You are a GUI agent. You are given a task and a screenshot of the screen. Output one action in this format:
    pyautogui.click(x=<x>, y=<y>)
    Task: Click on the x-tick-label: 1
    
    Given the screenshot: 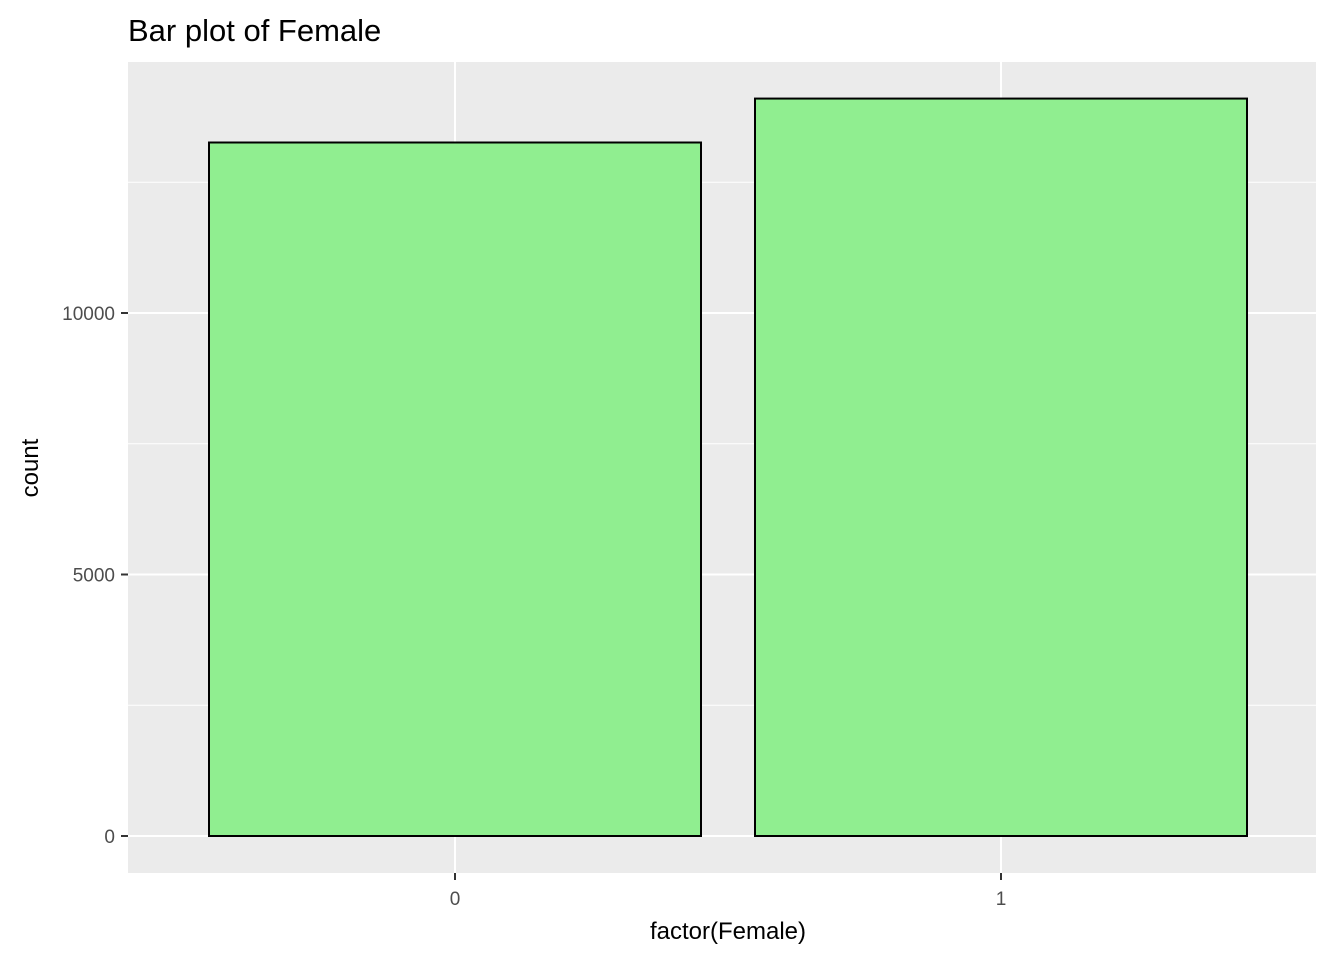 What is the action you would take?
    pyautogui.click(x=1001, y=899)
    